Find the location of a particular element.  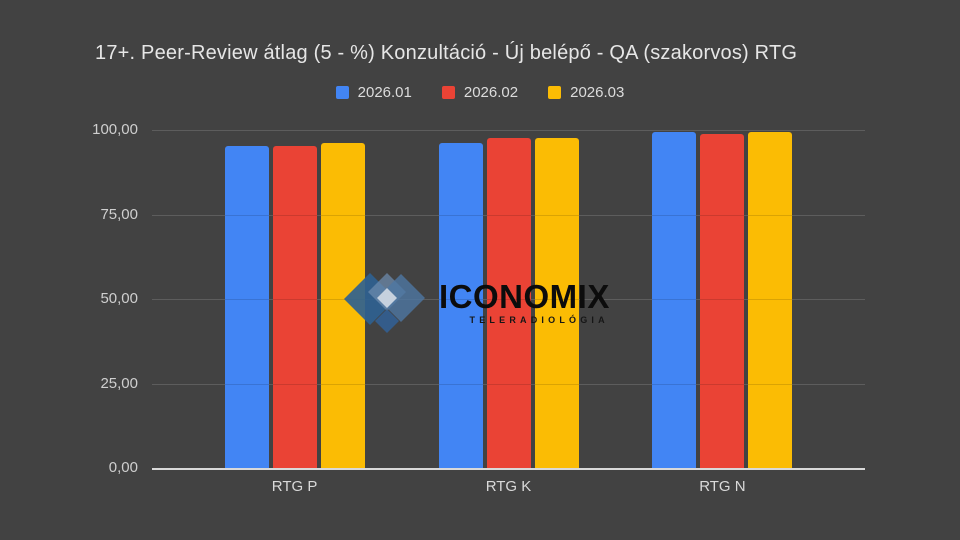

bar-RTG N-2026.03 is located at coordinates (770, 300).